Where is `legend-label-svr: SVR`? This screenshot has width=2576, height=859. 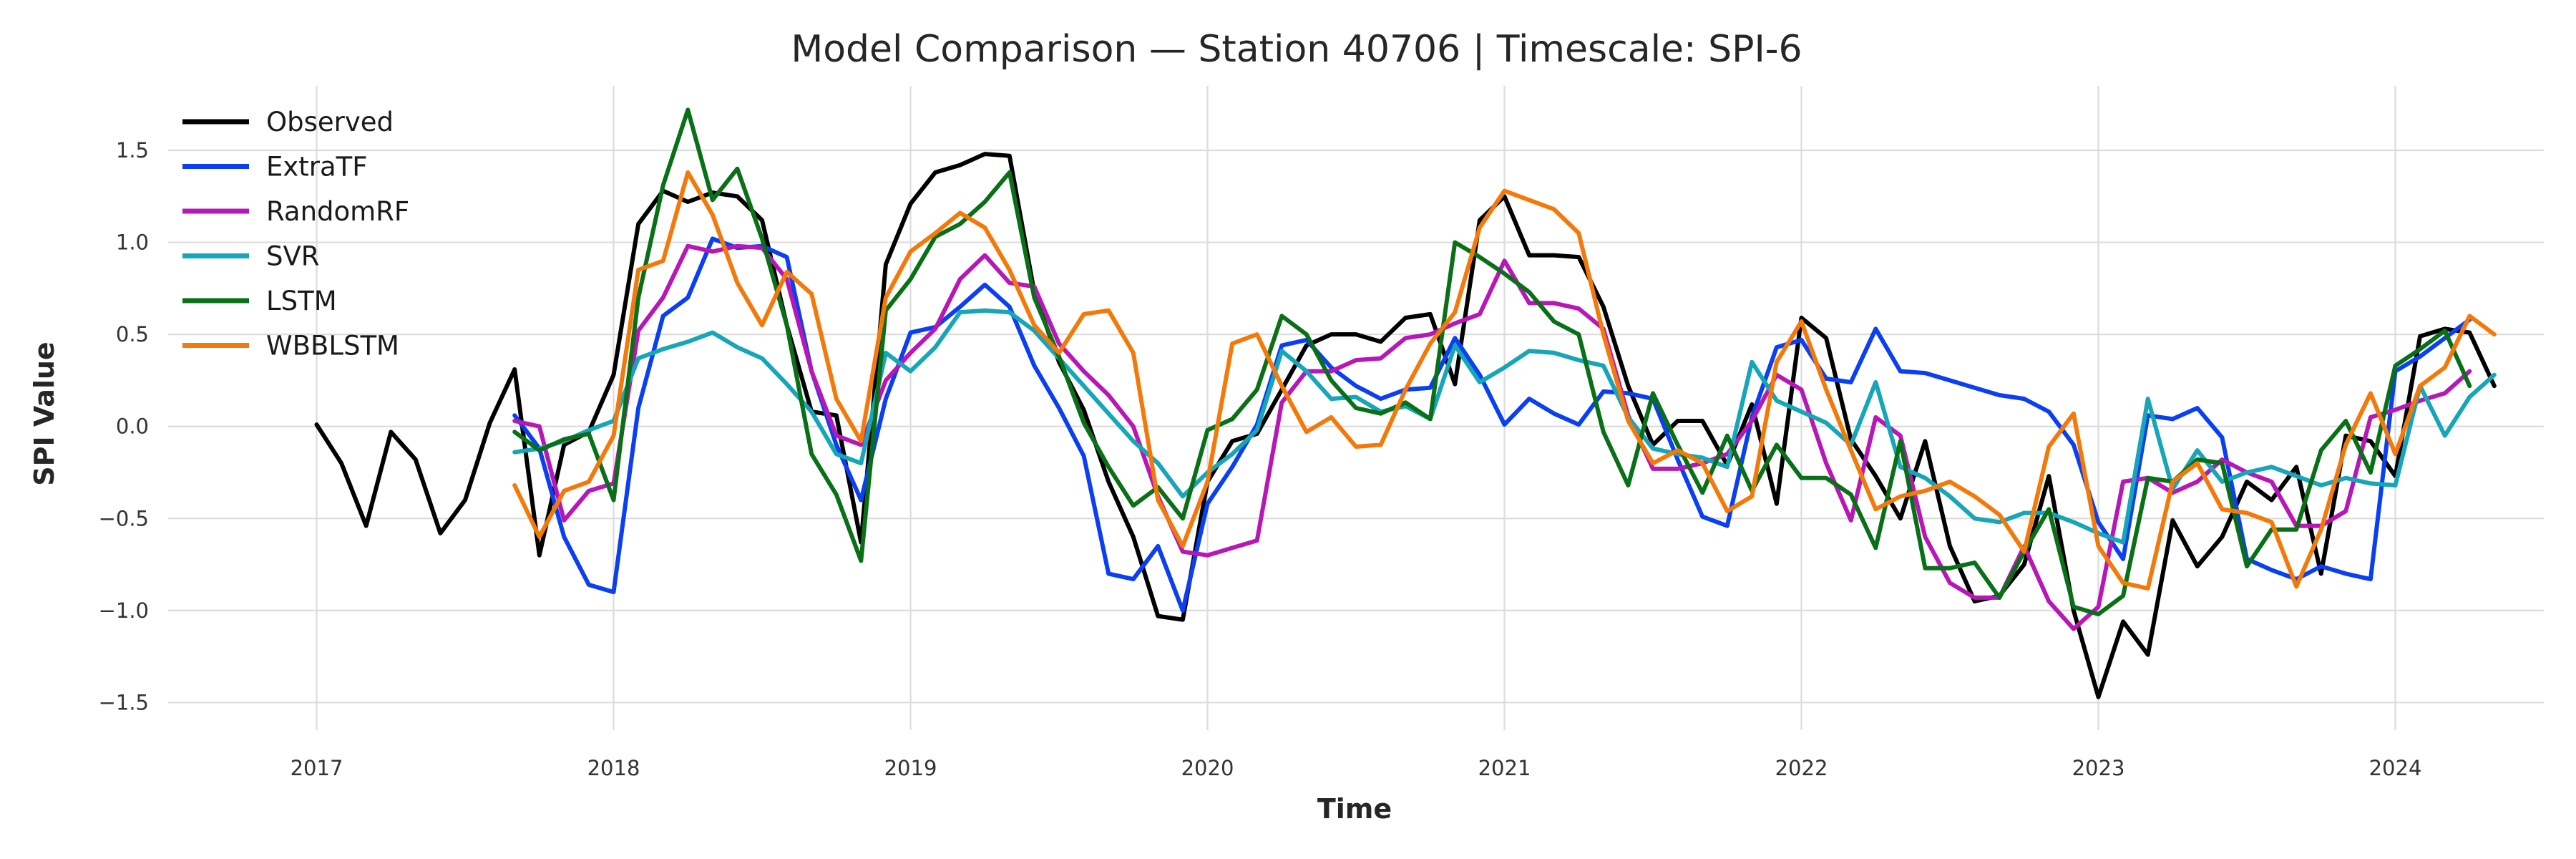 legend-label-svr: SVR is located at coordinates (293, 256).